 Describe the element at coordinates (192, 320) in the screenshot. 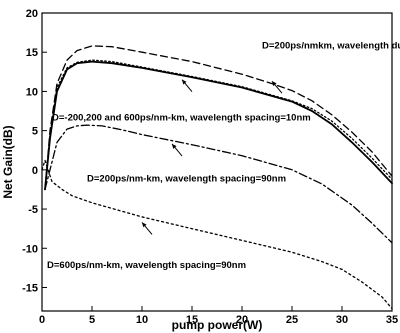

I see `x-tick-label: 15` at that location.